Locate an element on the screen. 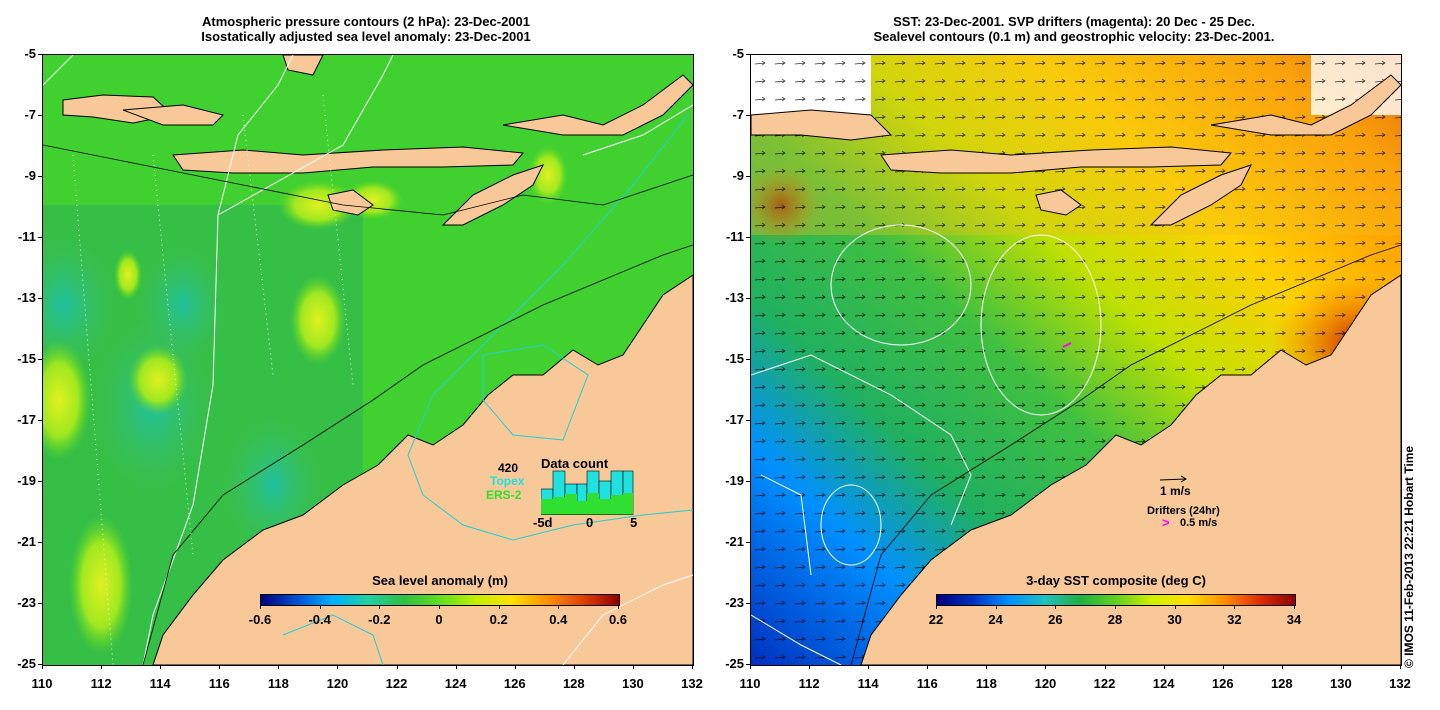  colorbar-label: -0.6 is located at coordinates (260, 619).